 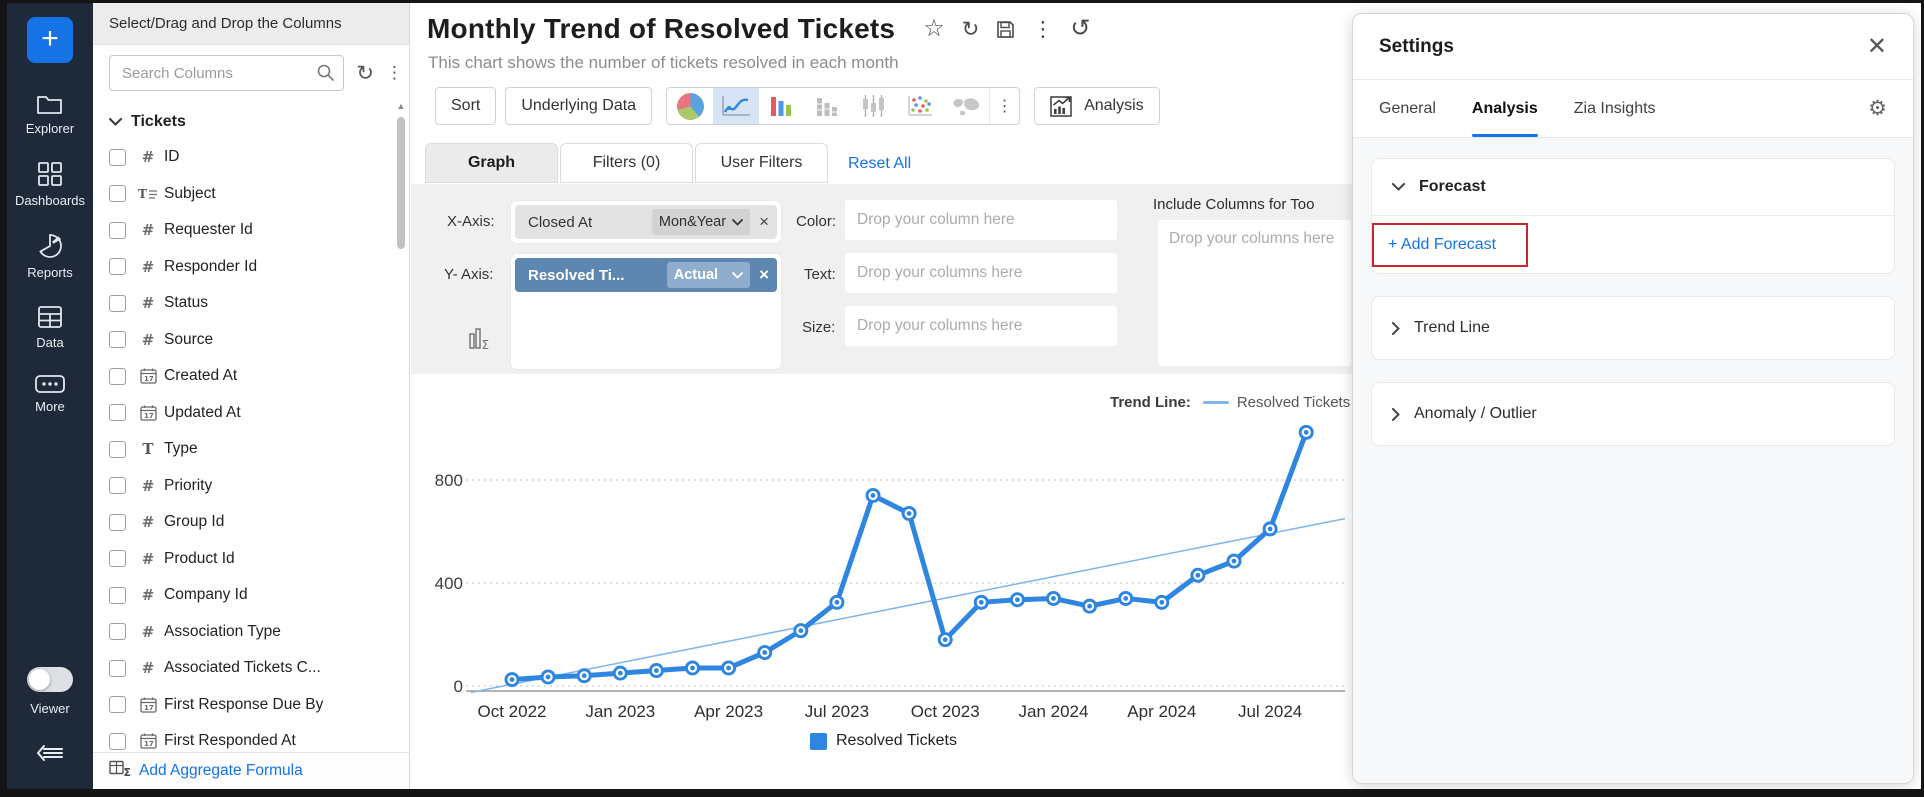 What do you see at coordinates (259, 559) in the screenshot?
I see `column-row: # Product Id` at bounding box center [259, 559].